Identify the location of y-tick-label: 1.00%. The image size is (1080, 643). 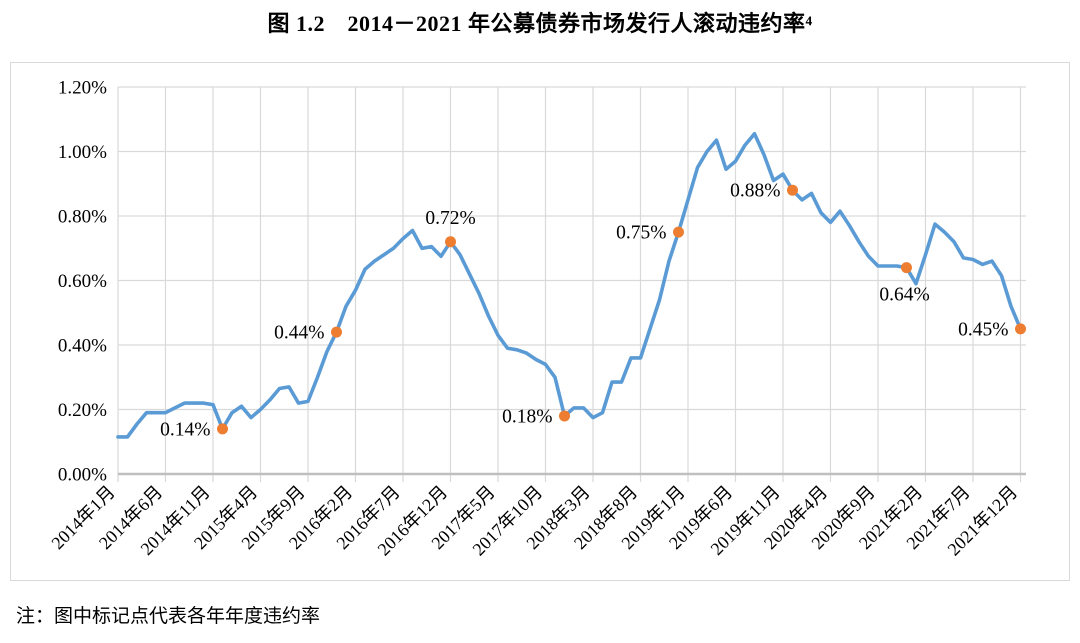
(82, 152).